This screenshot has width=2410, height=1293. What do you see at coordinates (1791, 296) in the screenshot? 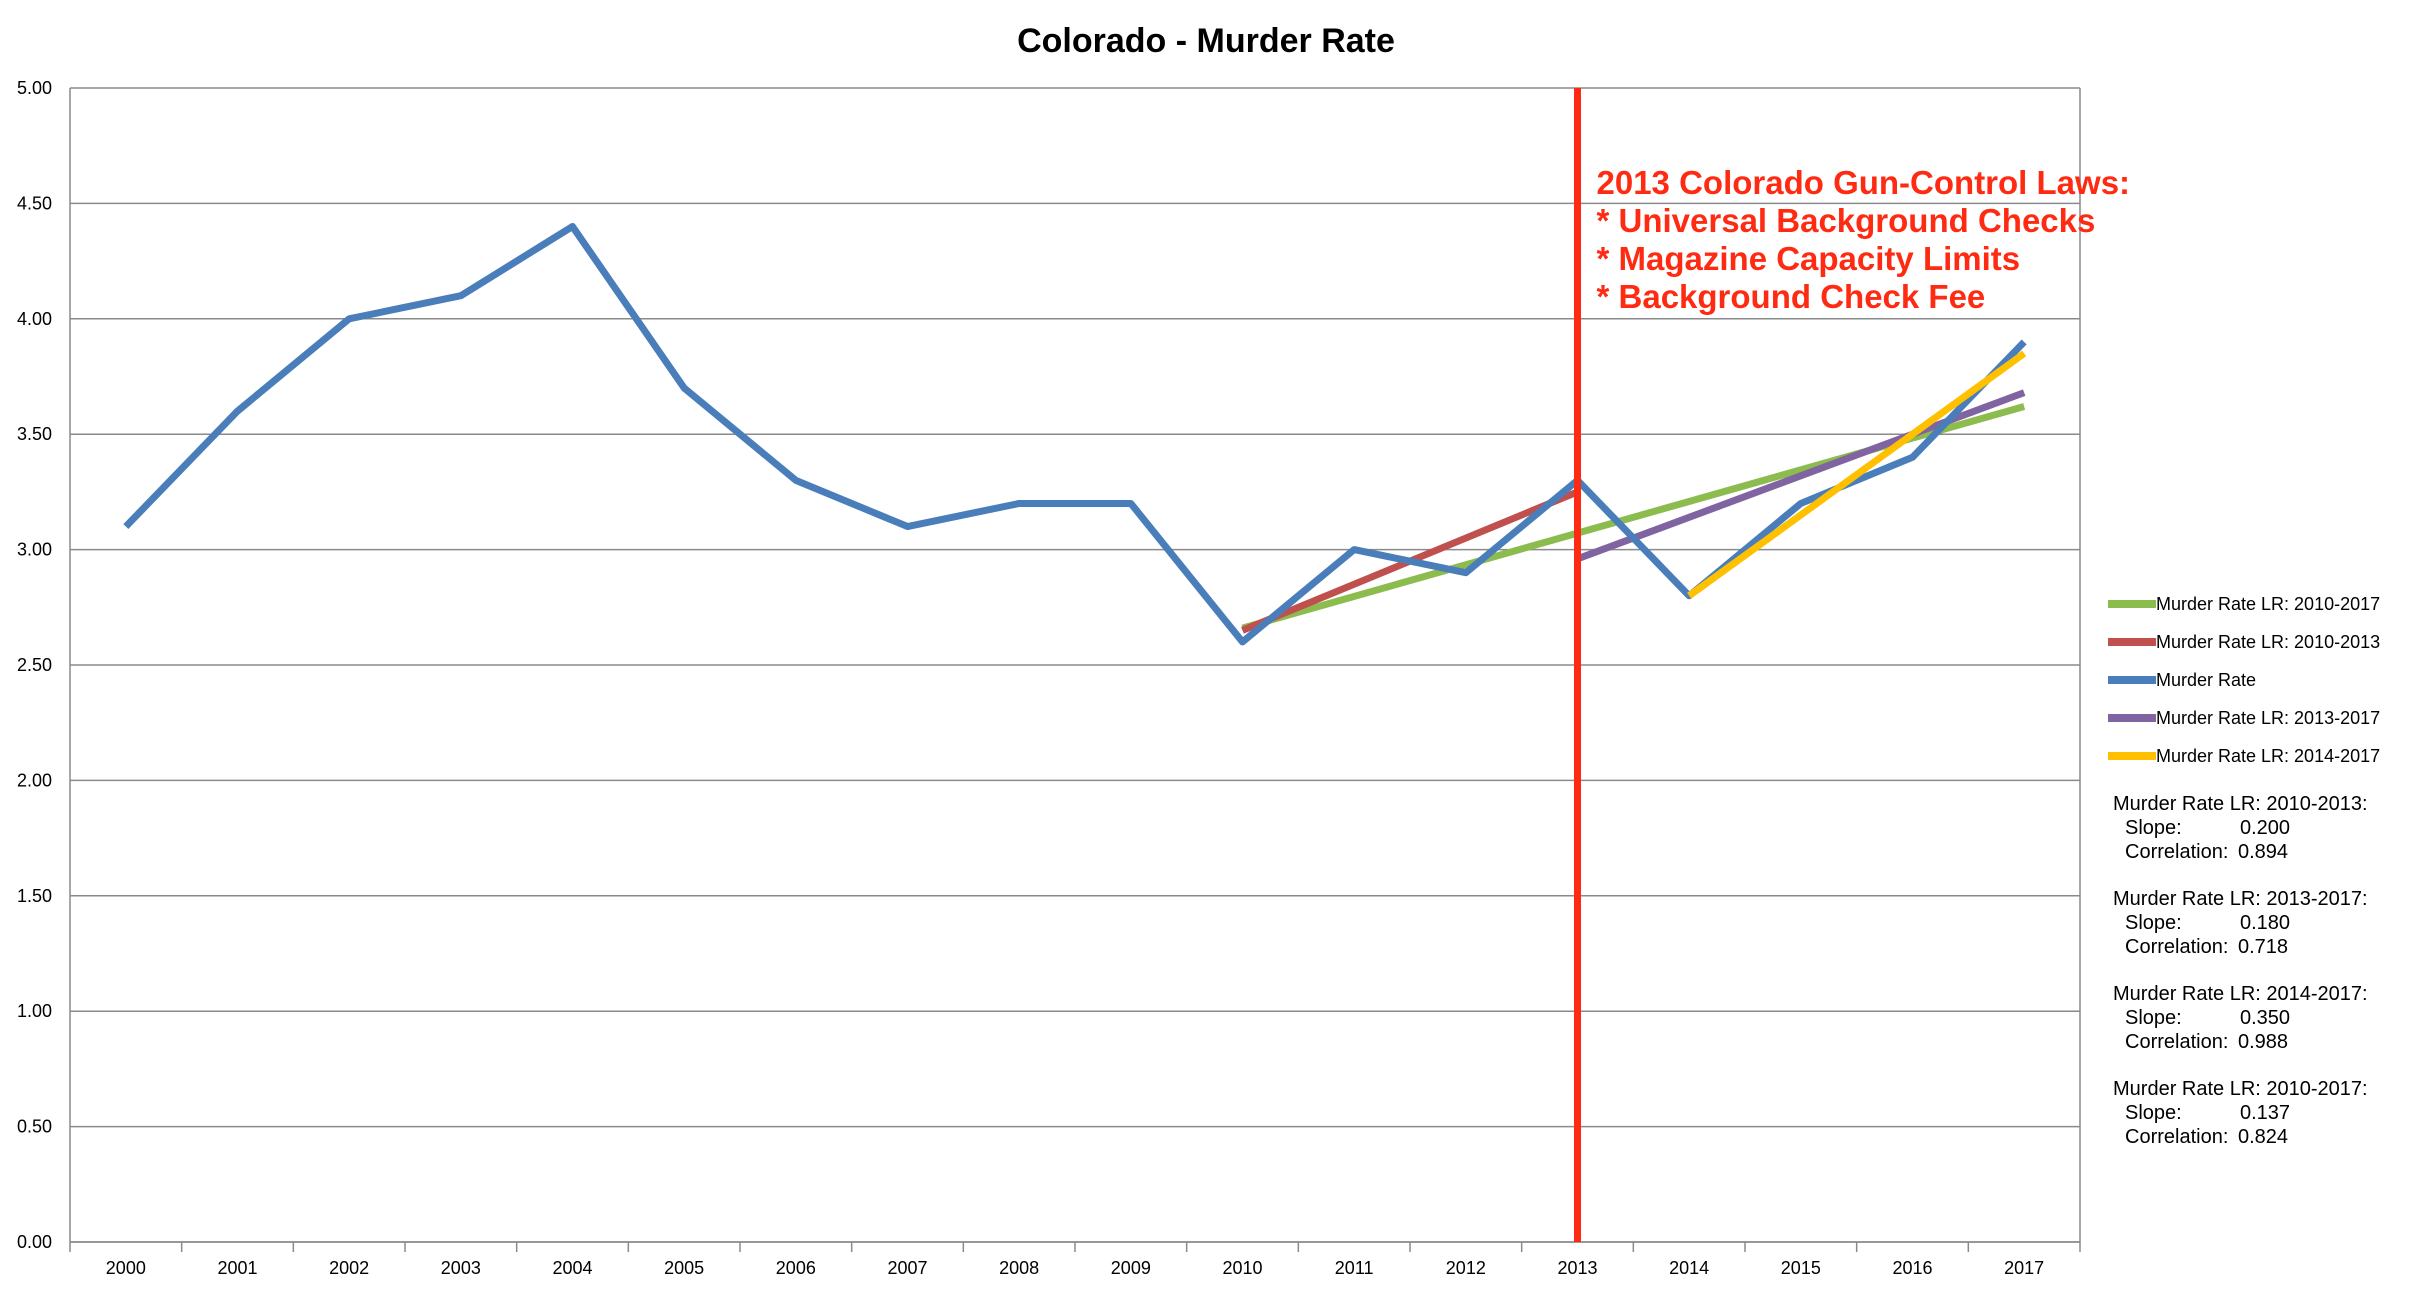
I see `annotation-line: * Background Check Fee` at bounding box center [1791, 296].